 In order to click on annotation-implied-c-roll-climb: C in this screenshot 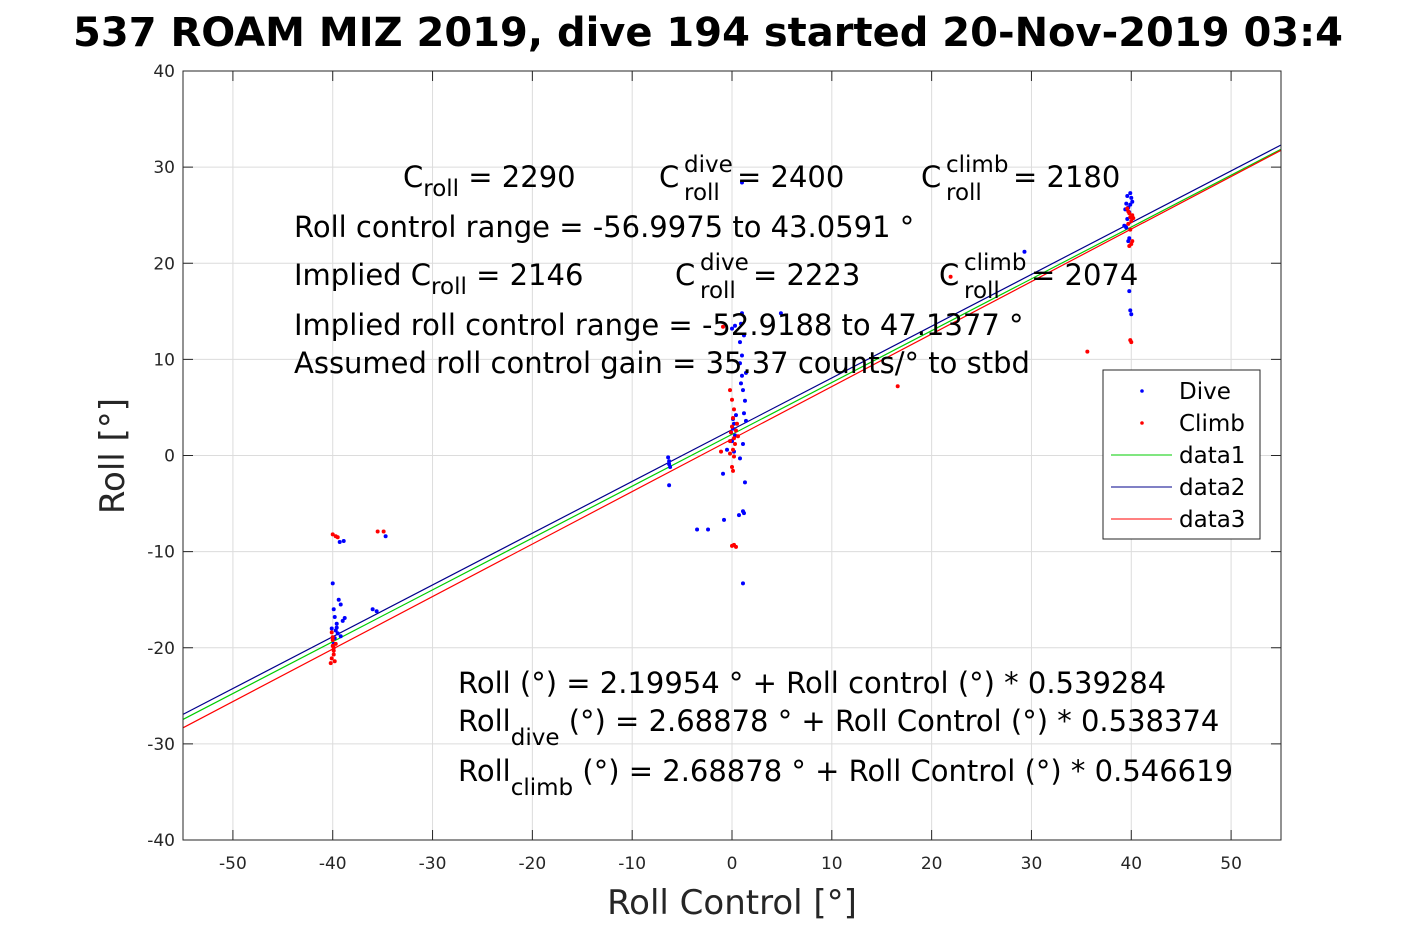, I will do `click(949, 275)`.